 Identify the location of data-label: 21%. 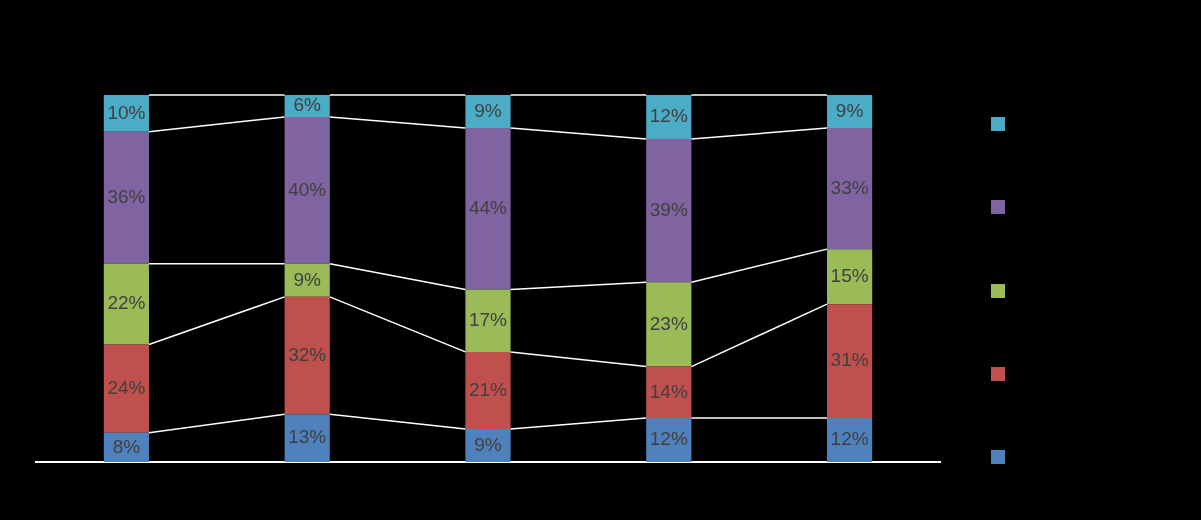
(488, 389).